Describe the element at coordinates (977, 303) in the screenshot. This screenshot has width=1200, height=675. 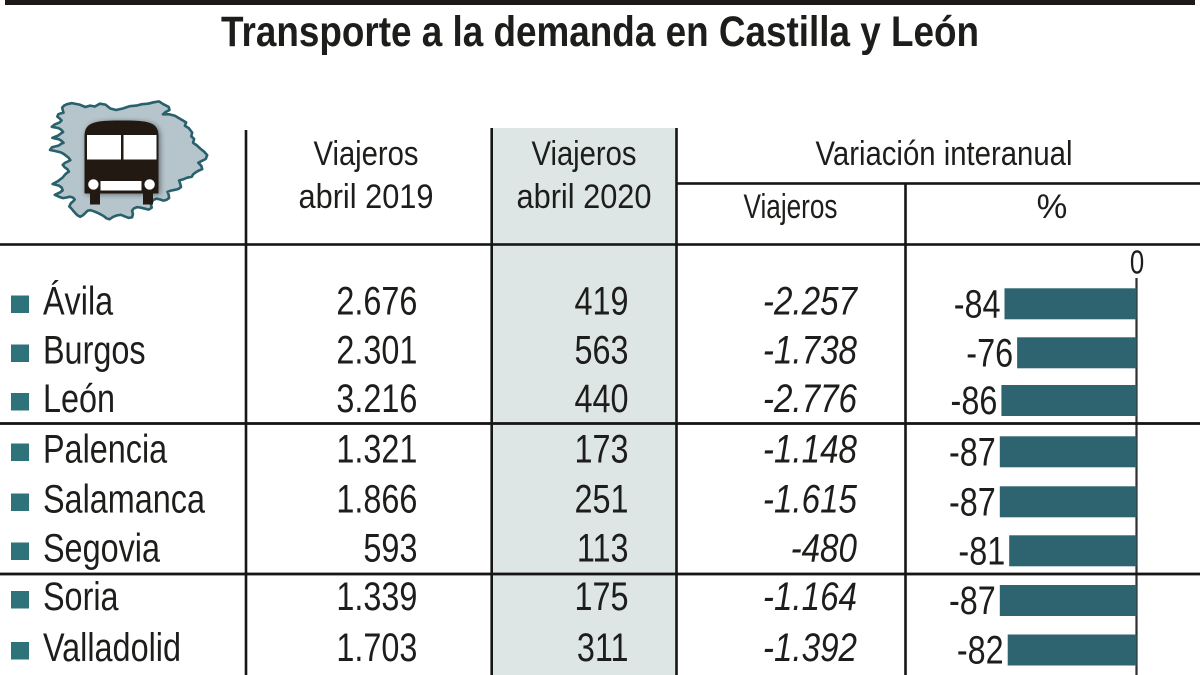
I see `svg-text: -84` at that location.